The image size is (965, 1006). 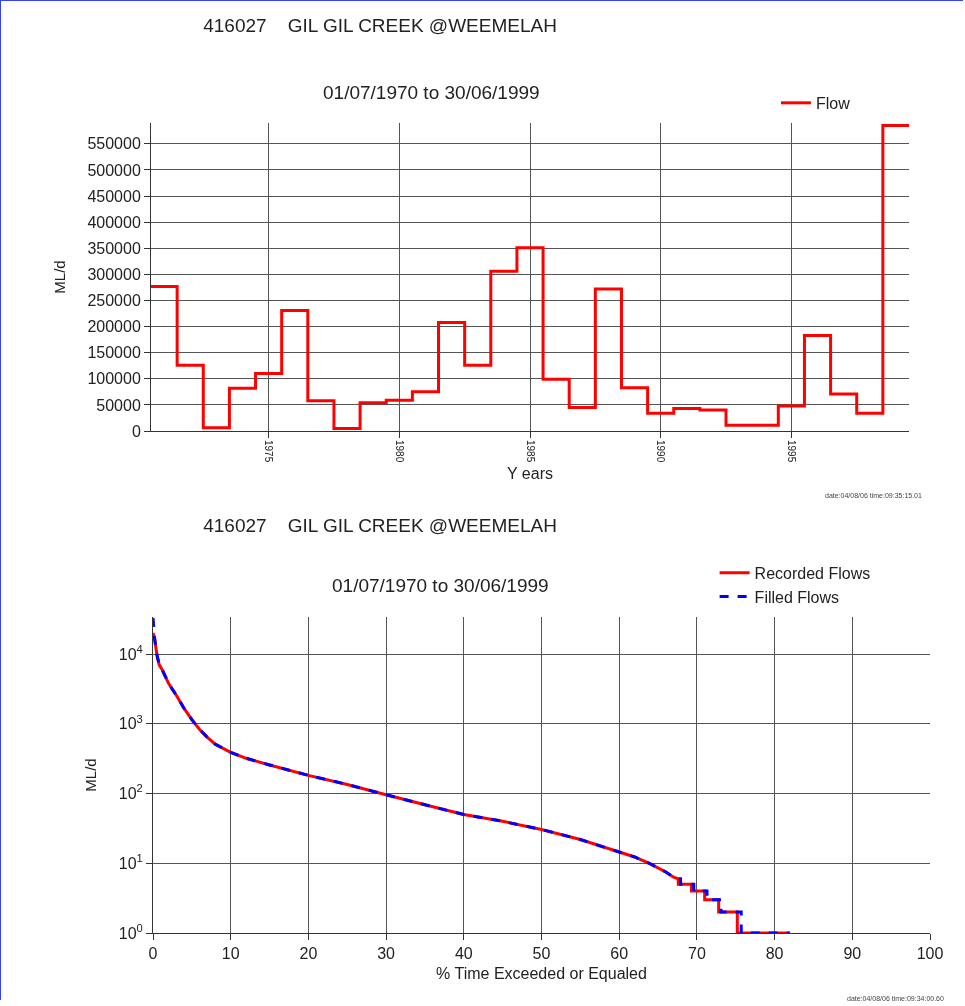 I want to click on x-tick-label: 90, so click(x=852, y=954).